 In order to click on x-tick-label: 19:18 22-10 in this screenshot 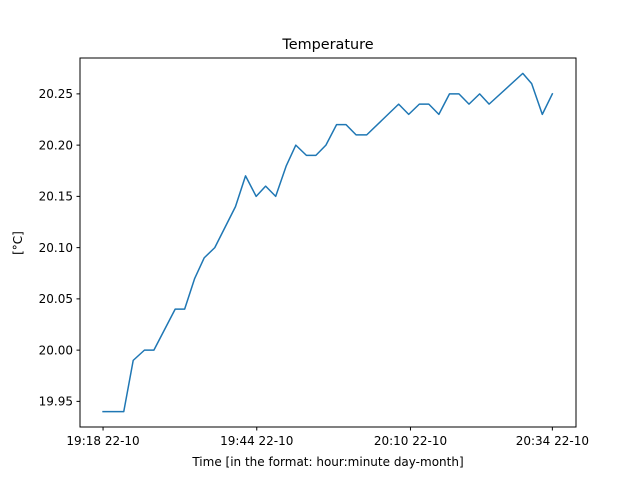, I will do `click(102, 441)`.